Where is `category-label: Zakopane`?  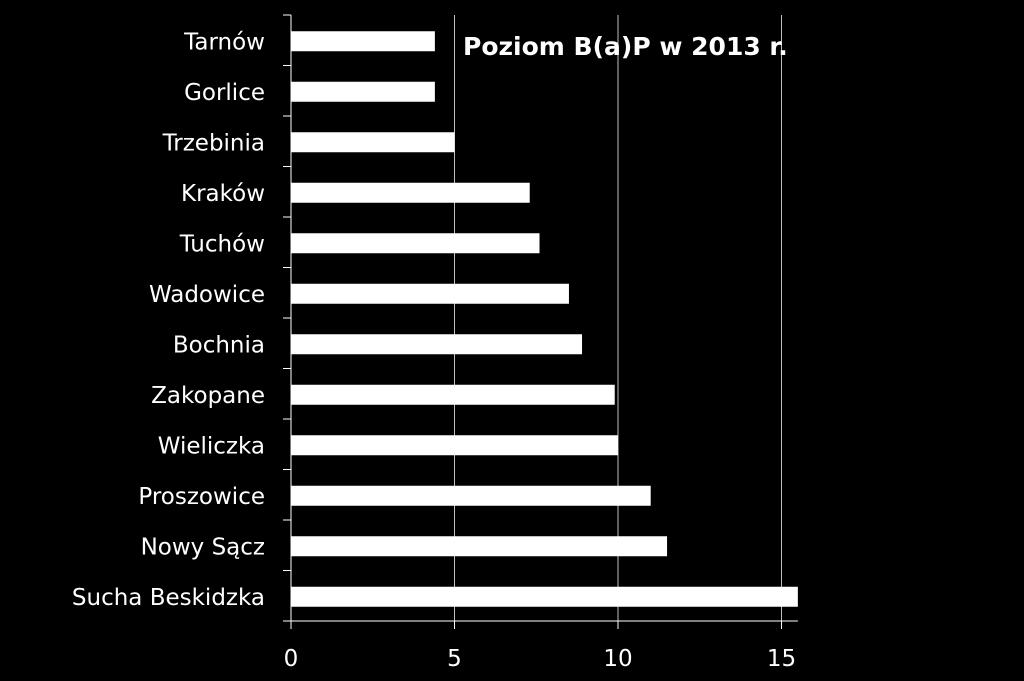 category-label: Zakopane is located at coordinates (208, 396).